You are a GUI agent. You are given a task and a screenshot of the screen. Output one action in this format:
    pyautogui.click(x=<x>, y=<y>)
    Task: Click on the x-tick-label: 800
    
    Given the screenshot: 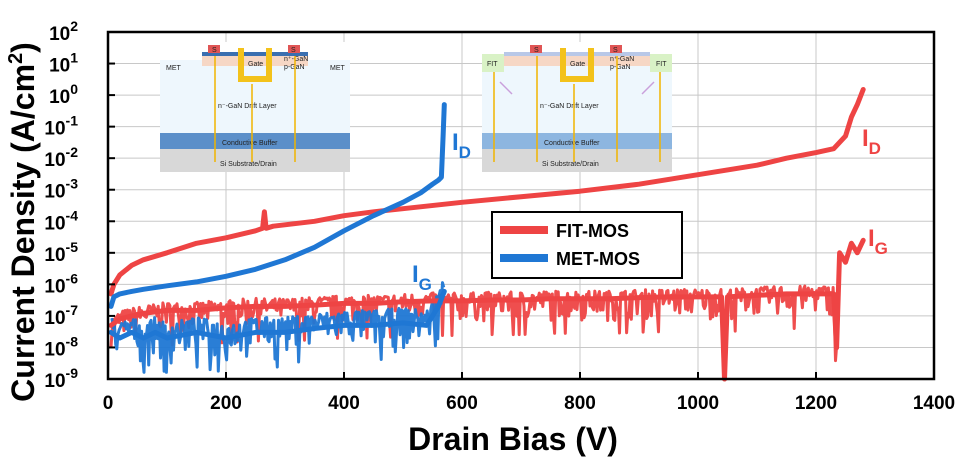 What is the action you would take?
    pyautogui.click(x=580, y=403)
    